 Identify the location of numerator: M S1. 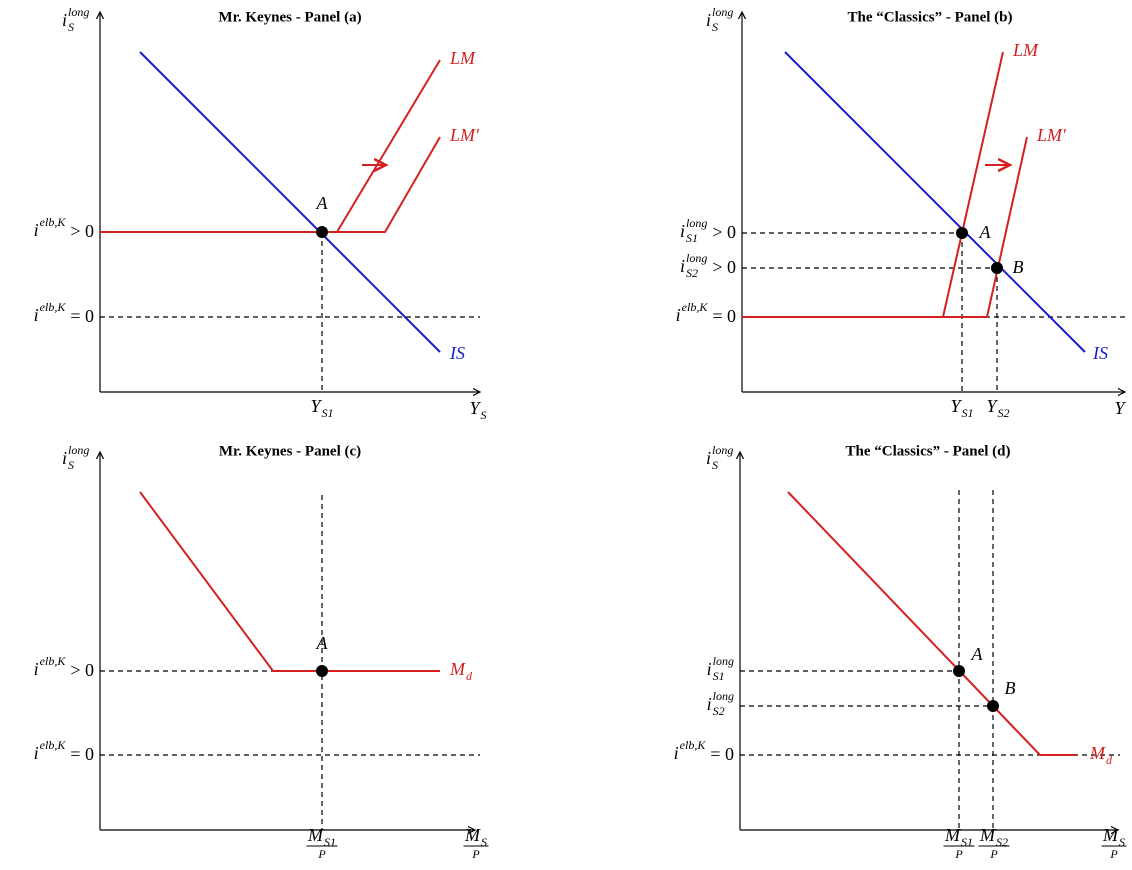
(958, 837).